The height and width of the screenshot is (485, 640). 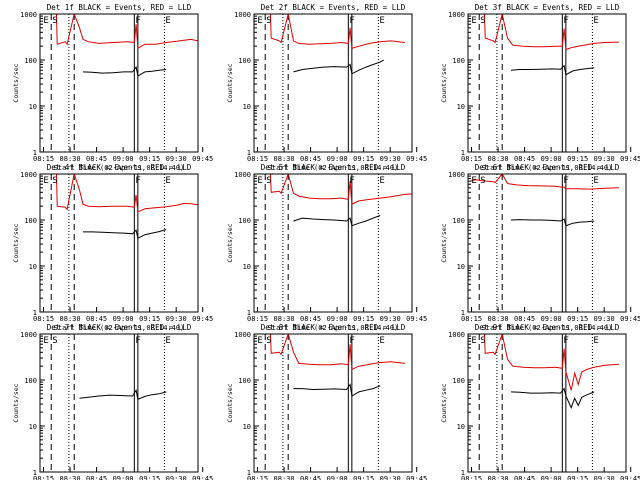 What do you see at coordinates (333, 7) in the screenshot?
I see `panel-title: Det 2f BLACK = Events, RED = LLD` at bounding box center [333, 7].